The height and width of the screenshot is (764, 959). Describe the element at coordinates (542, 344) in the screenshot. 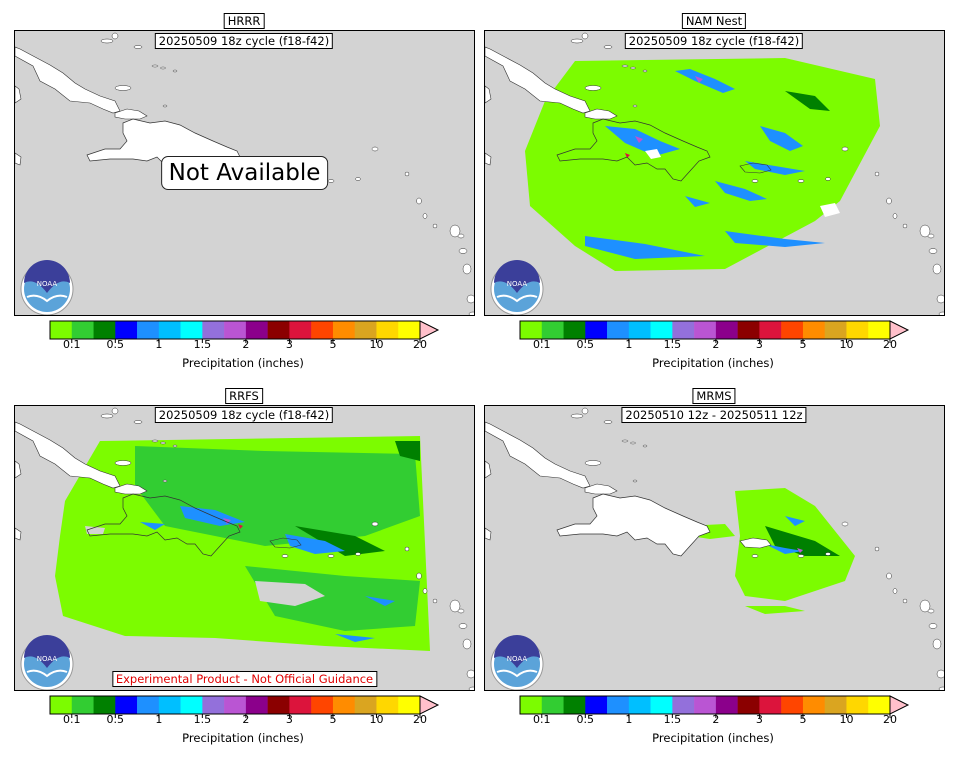

I see `colorbar-tick-label: 0.1` at that location.